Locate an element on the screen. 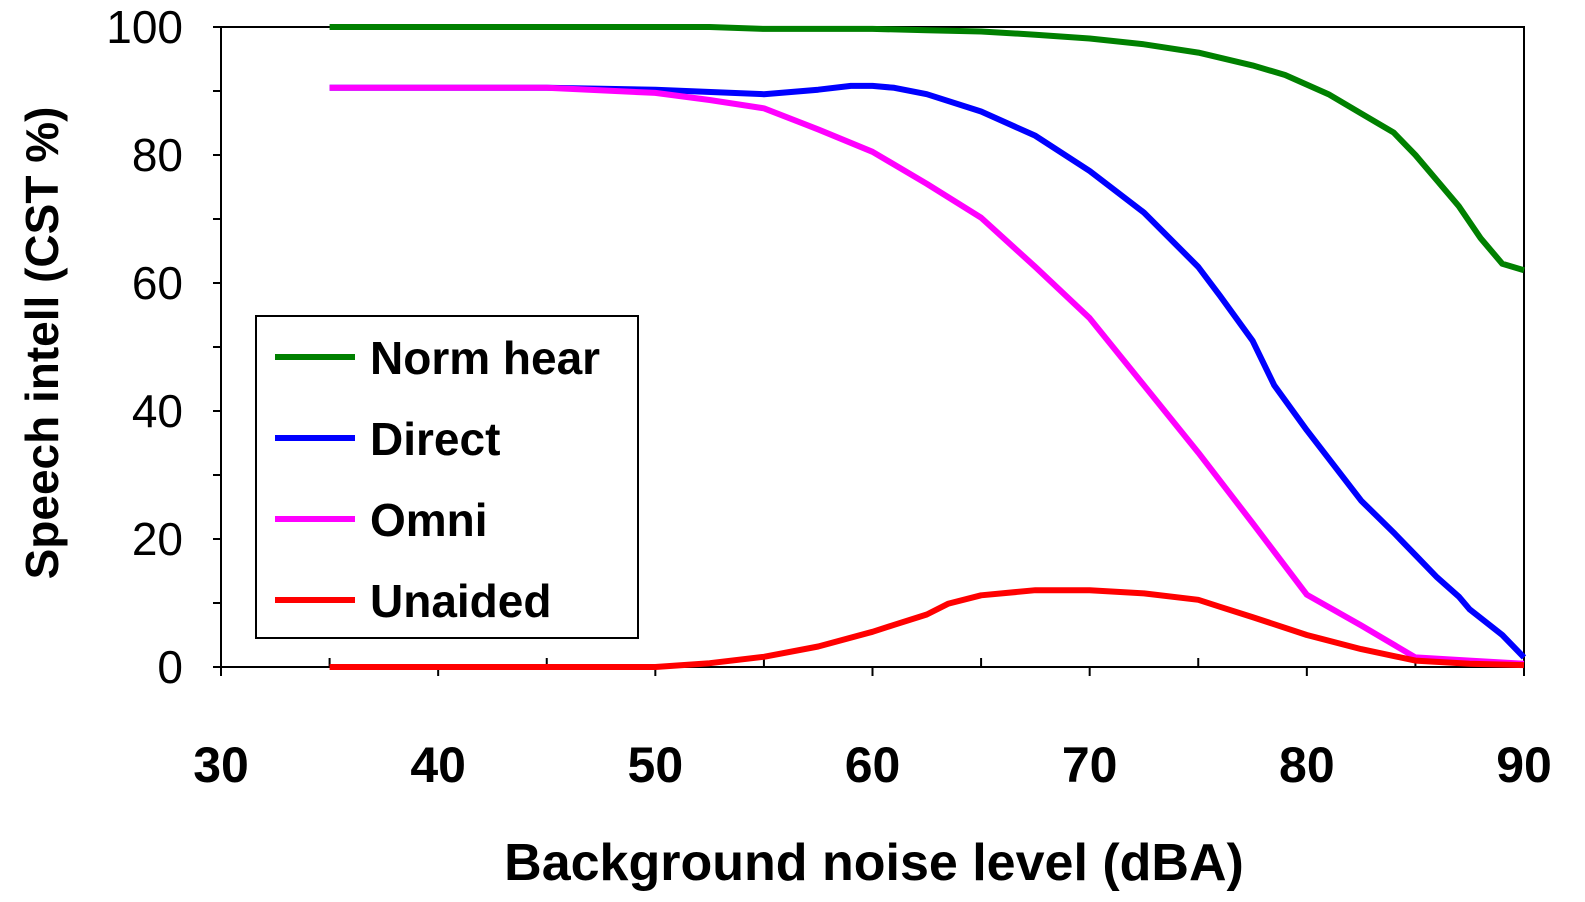 This screenshot has height=902, width=1585. legend-label-direct: Direct is located at coordinates (435, 439).